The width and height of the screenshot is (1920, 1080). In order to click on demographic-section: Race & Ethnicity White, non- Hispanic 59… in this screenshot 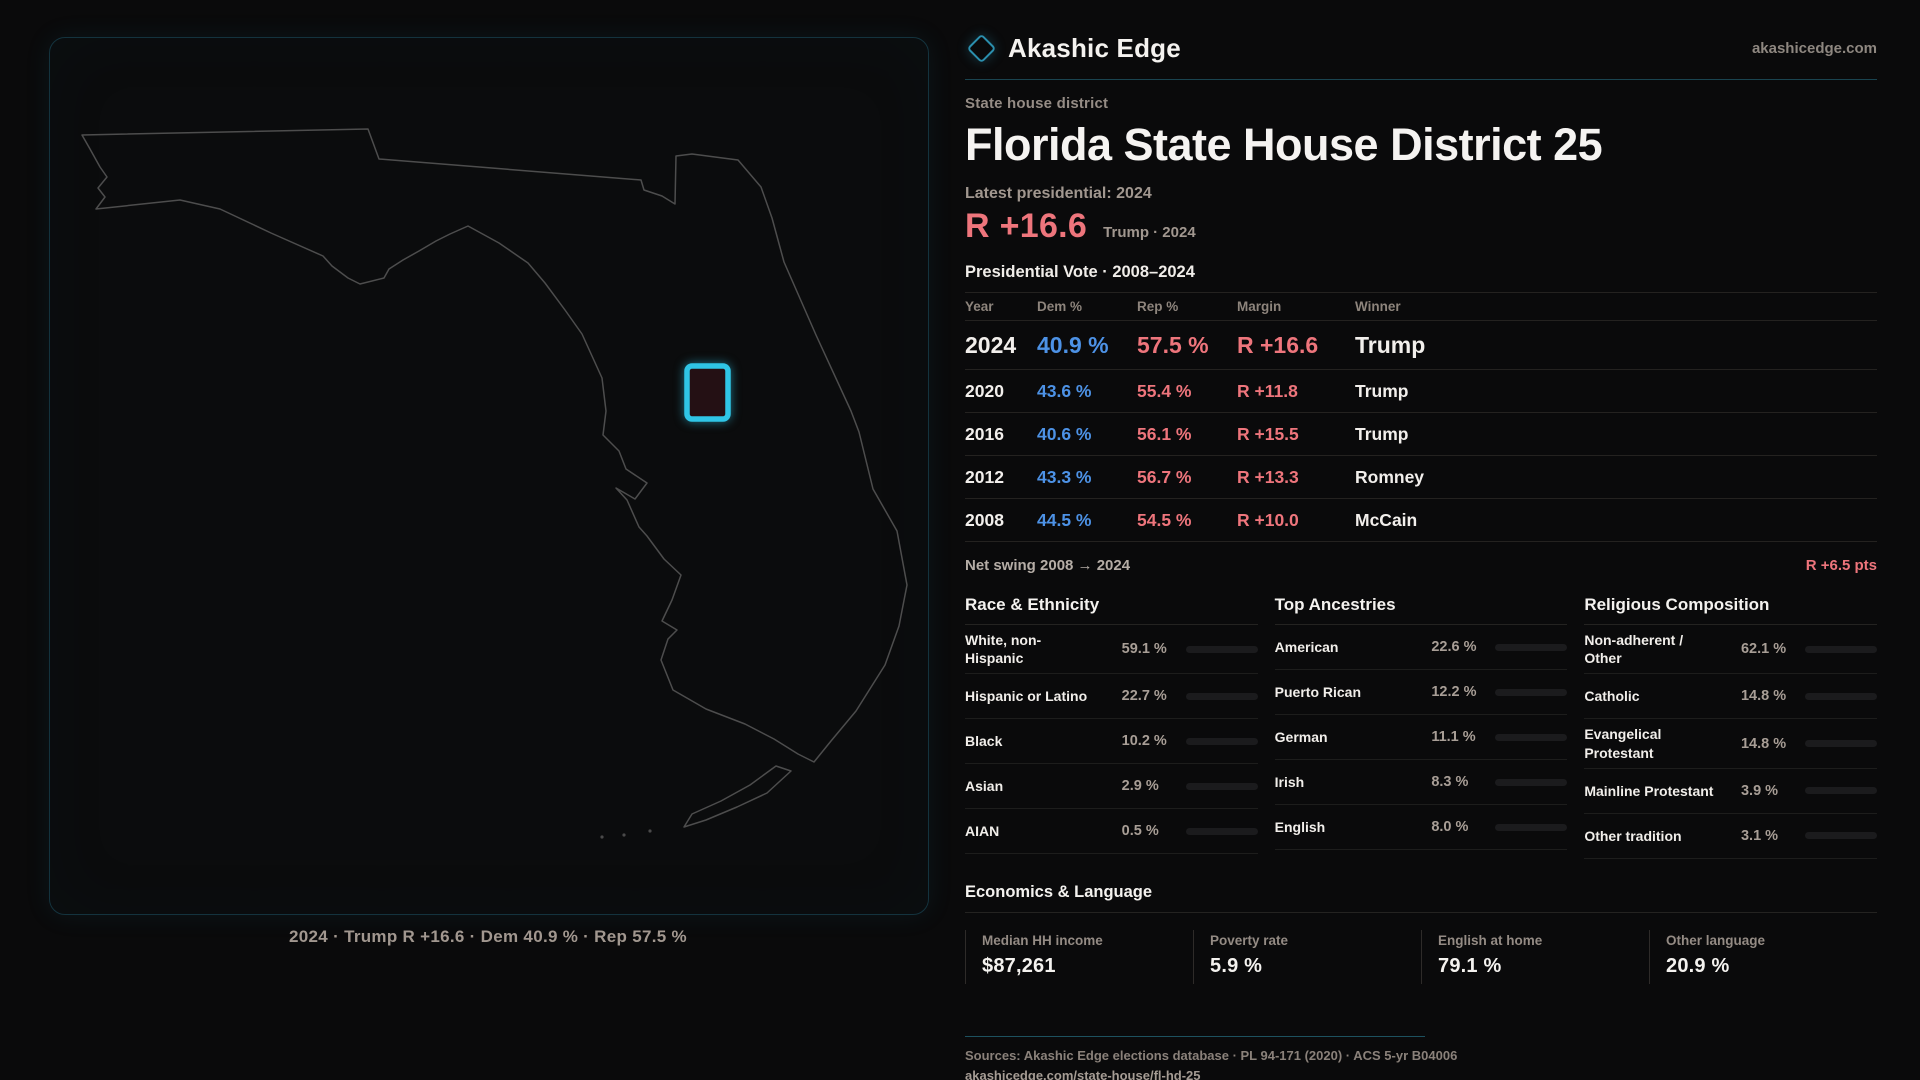, I will do `click(1111, 727)`.